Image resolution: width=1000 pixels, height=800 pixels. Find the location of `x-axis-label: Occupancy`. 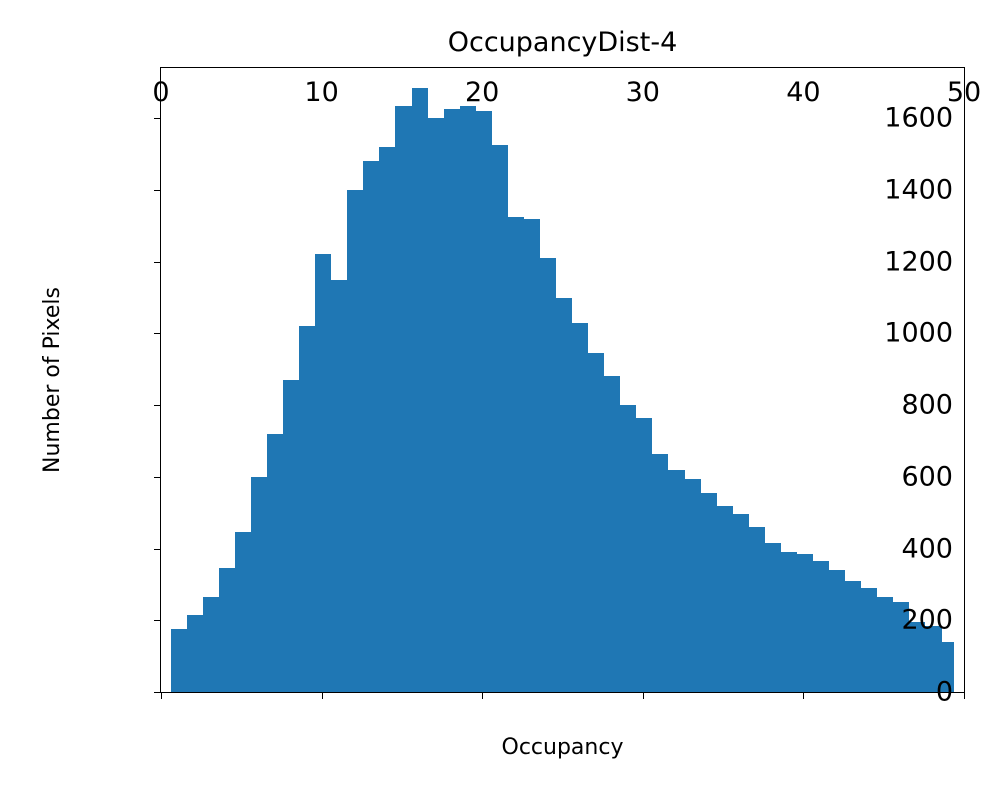

x-axis-label: Occupancy is located at coordinates (562, 747).